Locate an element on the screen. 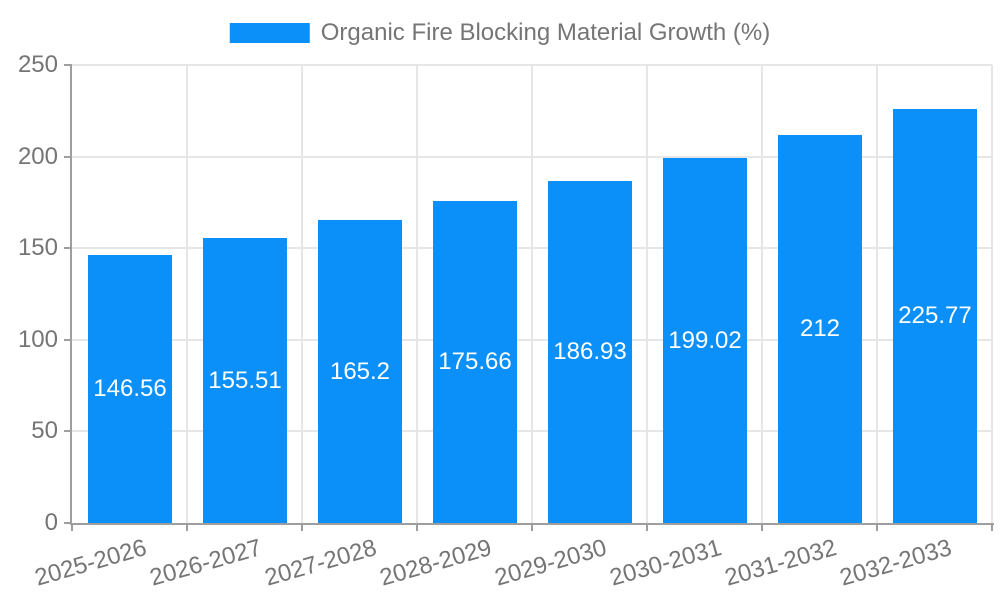  bar-value-label: 155.51 is located at coordinates (245, 380).